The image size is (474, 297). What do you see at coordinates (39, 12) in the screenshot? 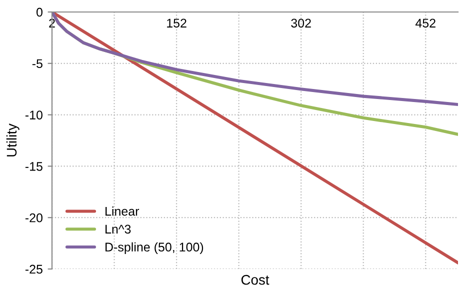
I see `y-tick-label: 0` at bounding box center [39, 12].